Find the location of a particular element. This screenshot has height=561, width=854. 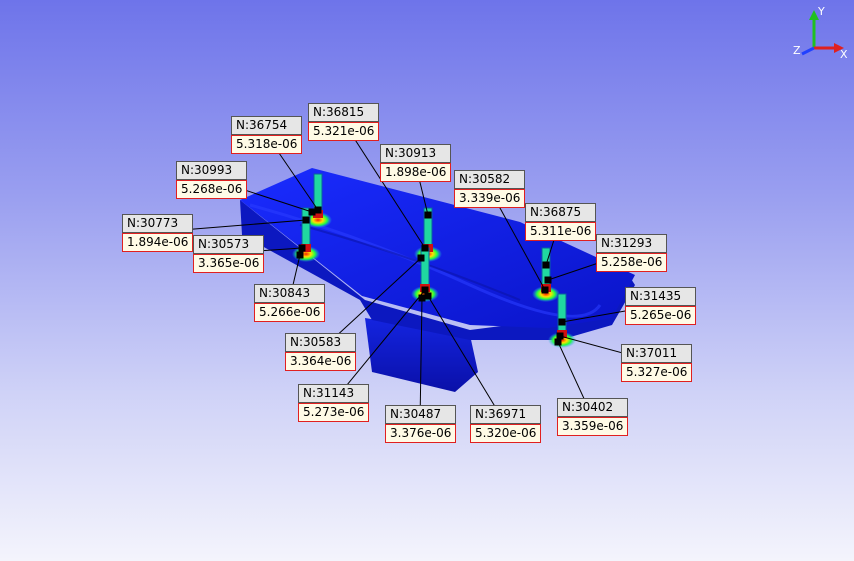

z-axis-line is located at coordinates (808, 51).